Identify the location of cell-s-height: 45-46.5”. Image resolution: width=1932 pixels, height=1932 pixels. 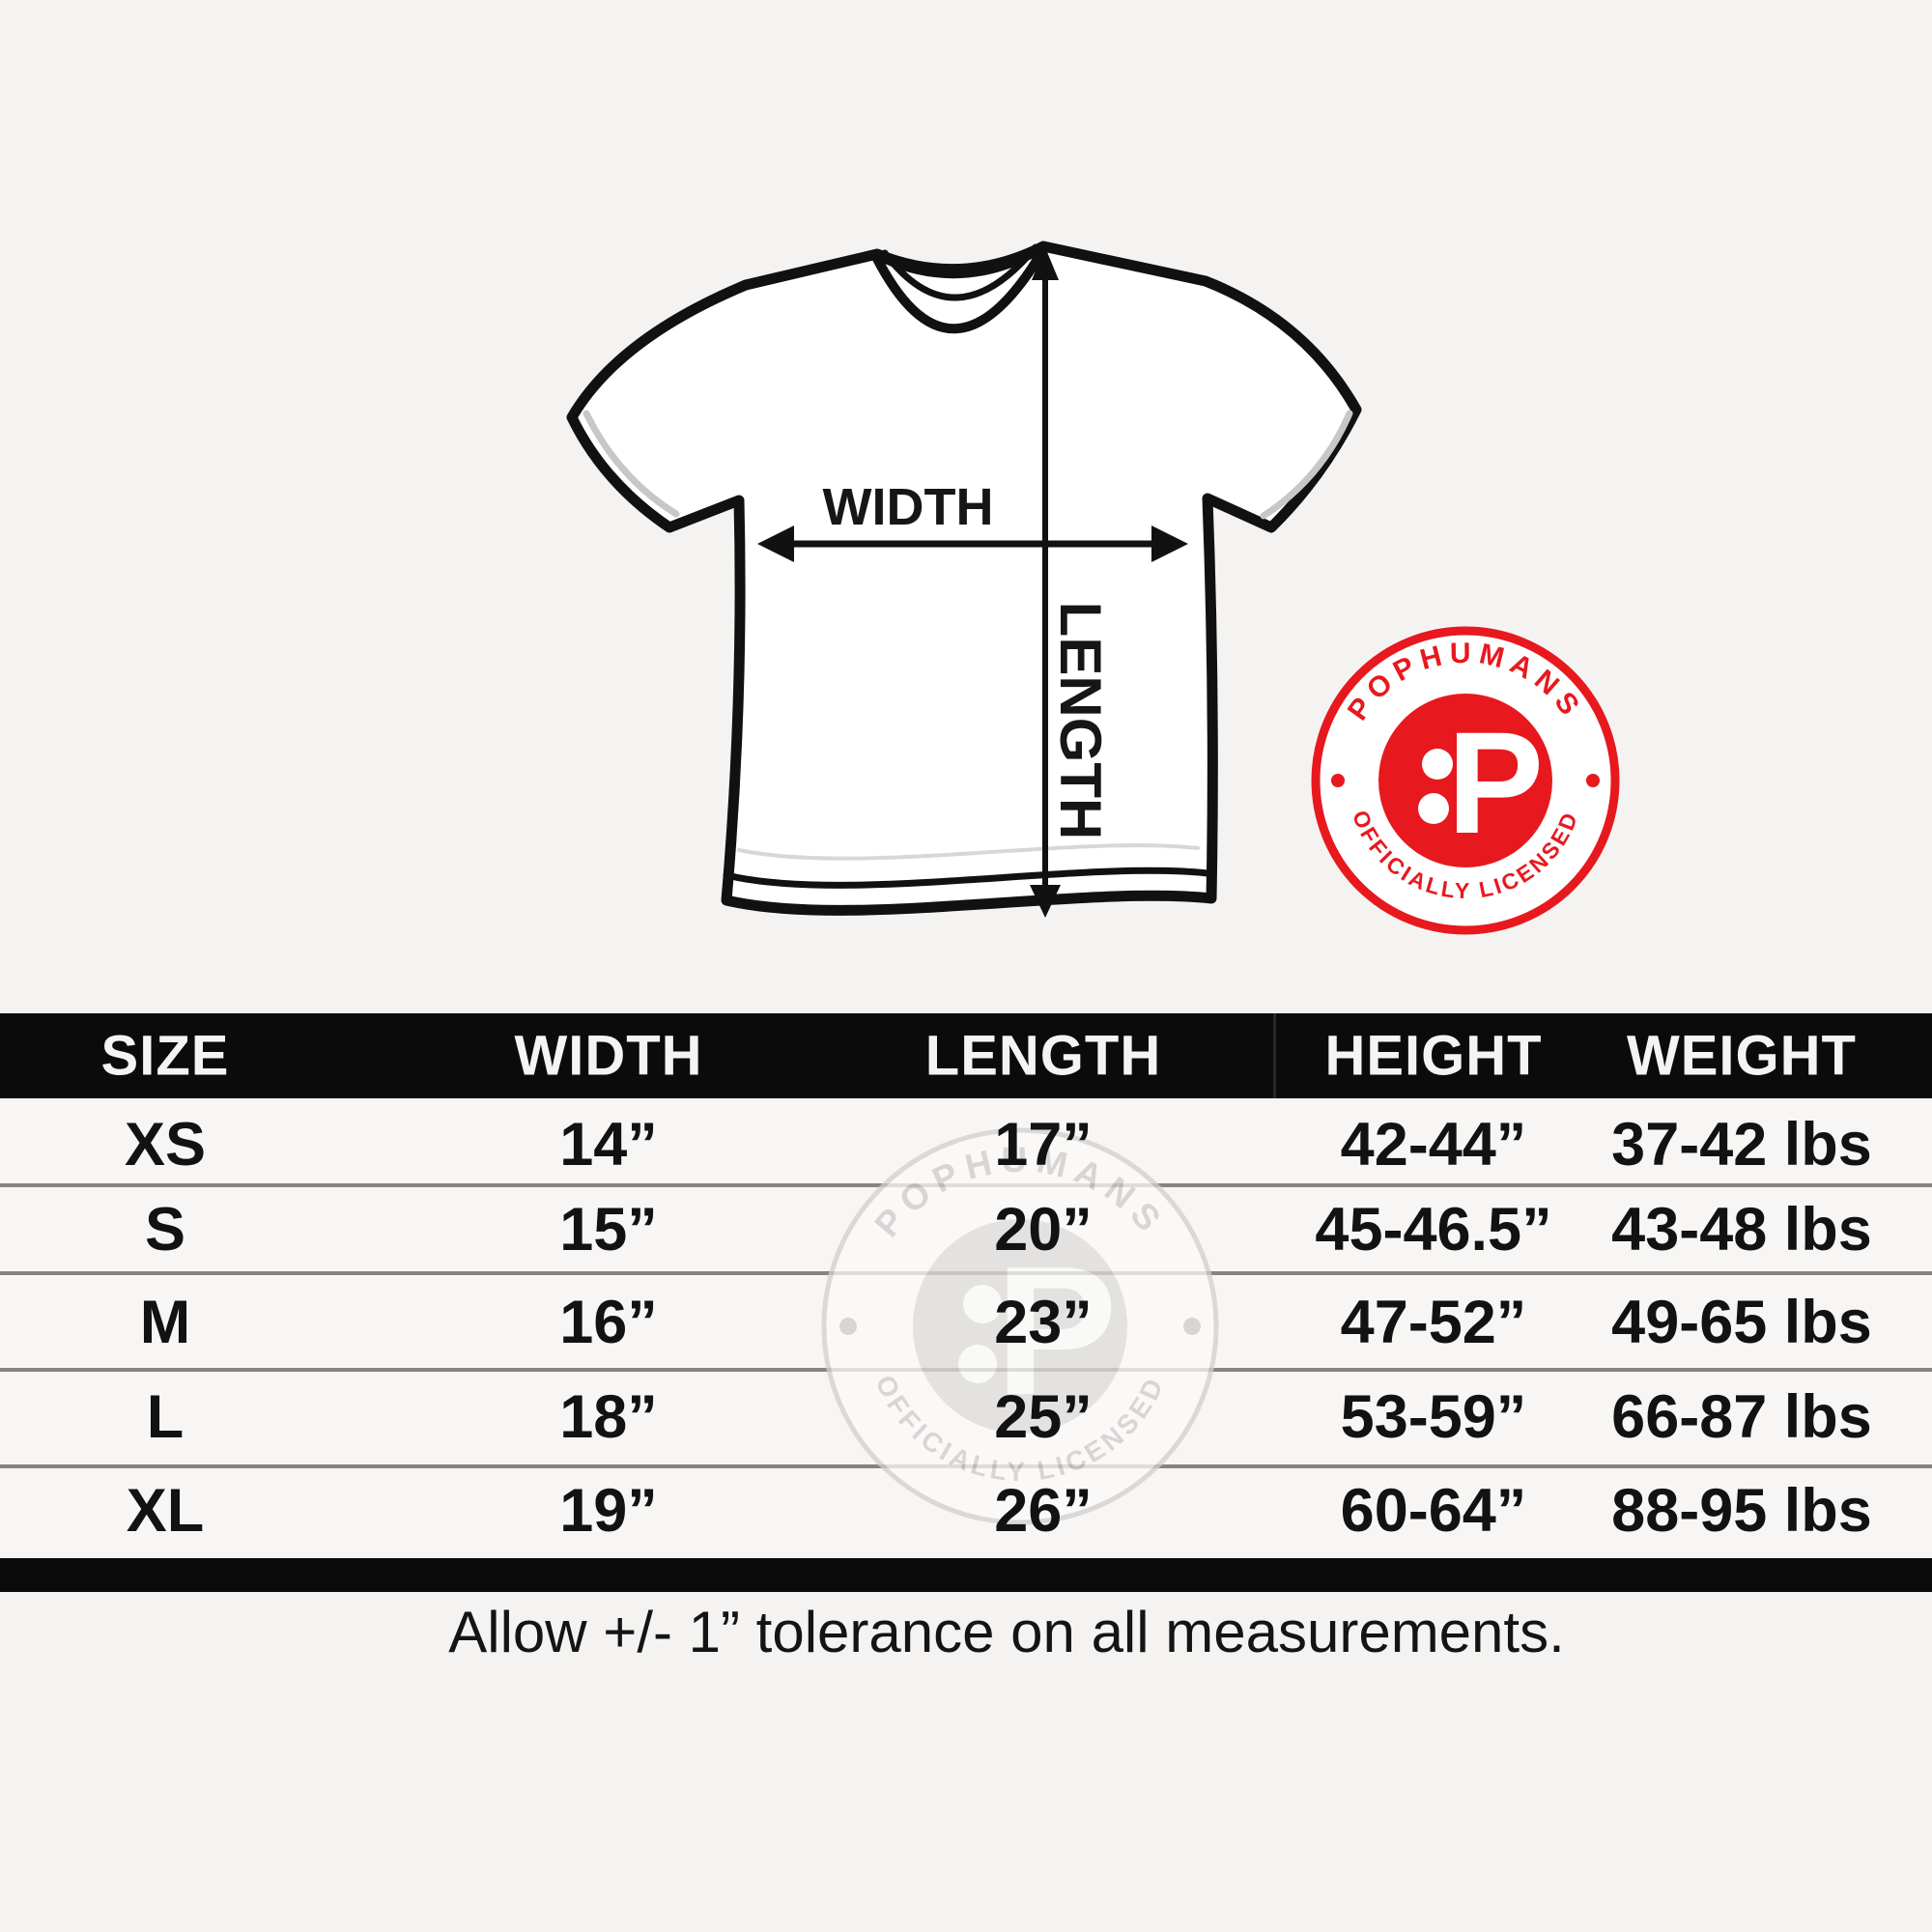
(1433, 1230).